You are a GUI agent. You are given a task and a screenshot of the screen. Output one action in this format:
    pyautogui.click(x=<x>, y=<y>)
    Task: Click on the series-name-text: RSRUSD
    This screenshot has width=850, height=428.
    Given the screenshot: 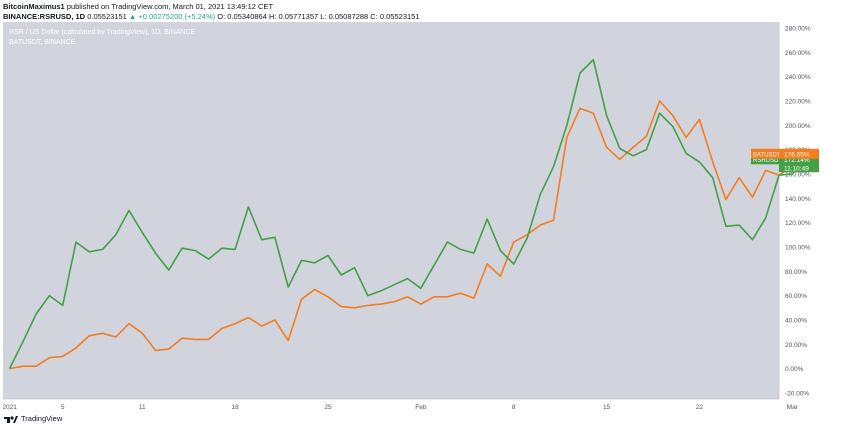 What is the action you would take?
    pyautogui.click(x=766, y=161)
    